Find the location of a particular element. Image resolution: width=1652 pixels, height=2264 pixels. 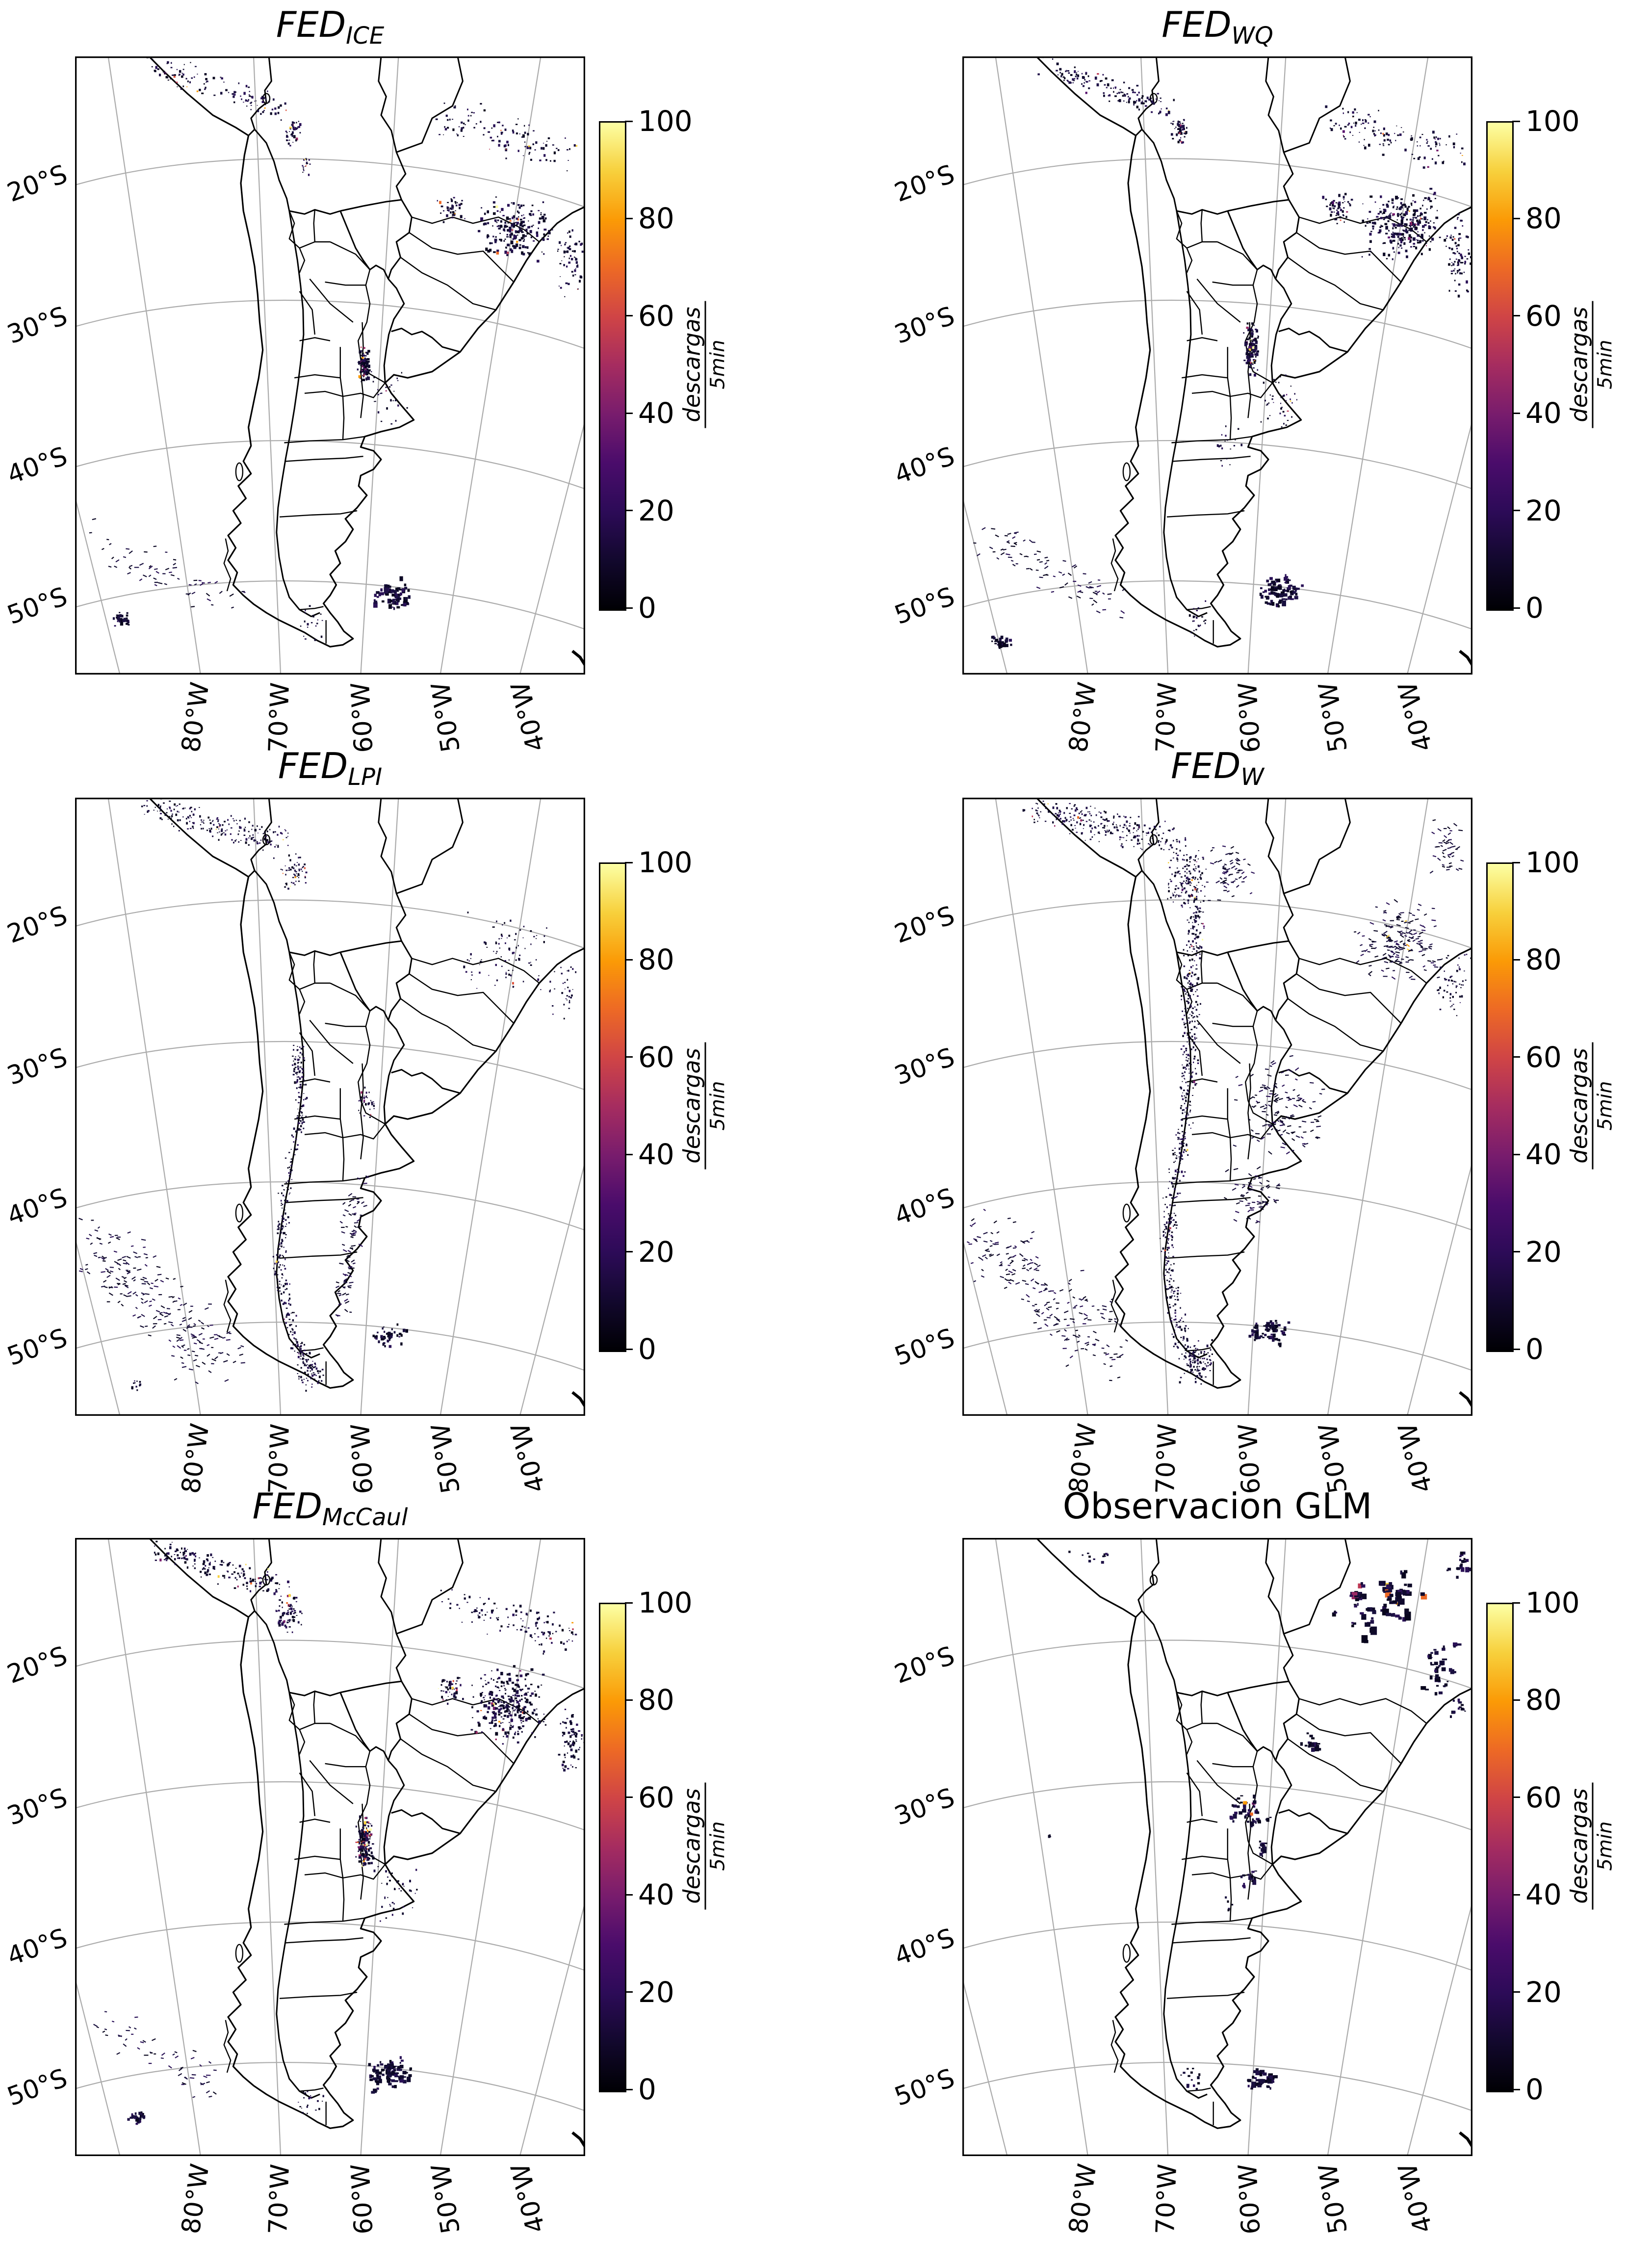

panel-title-subscript: ICE is located at coordinates (365, 36).